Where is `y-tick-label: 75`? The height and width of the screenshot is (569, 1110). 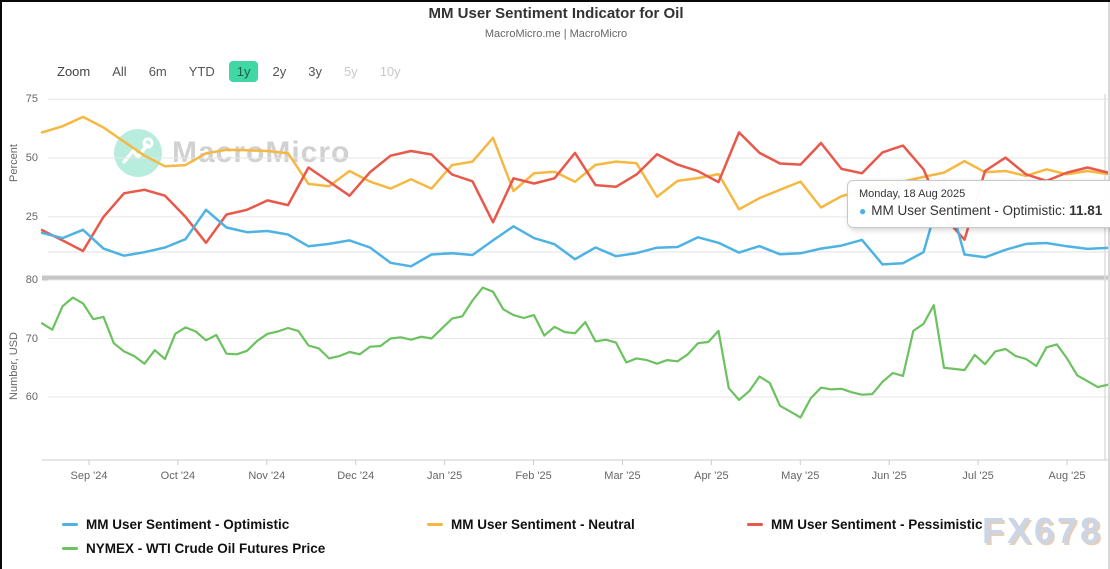
y-tick-label: 75 is located at coordinates (31, 99).